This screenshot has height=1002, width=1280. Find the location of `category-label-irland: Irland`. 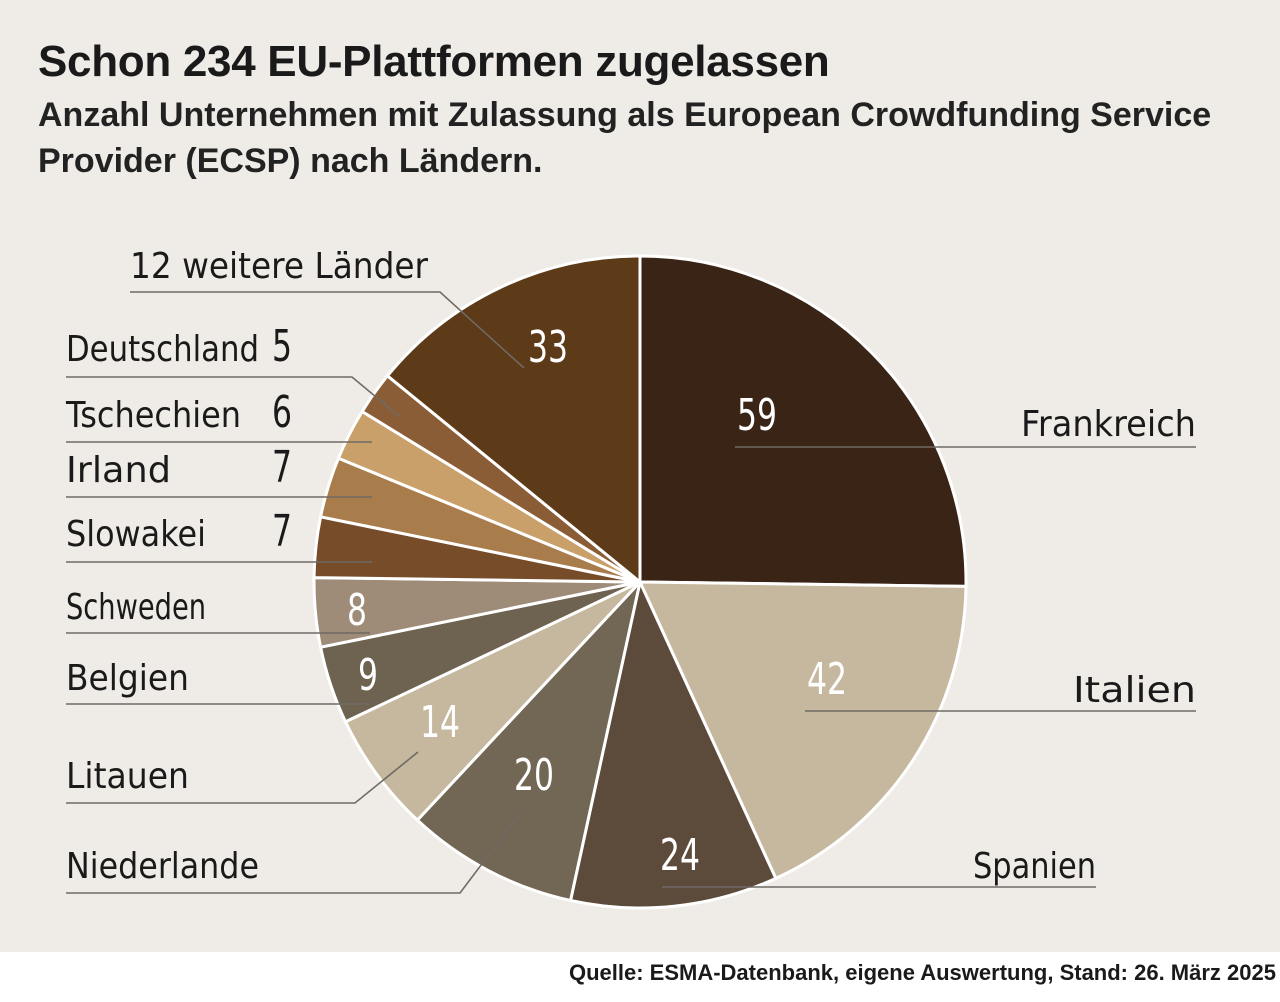

category-label-irland: Irland is located at coordinates (118, 470).